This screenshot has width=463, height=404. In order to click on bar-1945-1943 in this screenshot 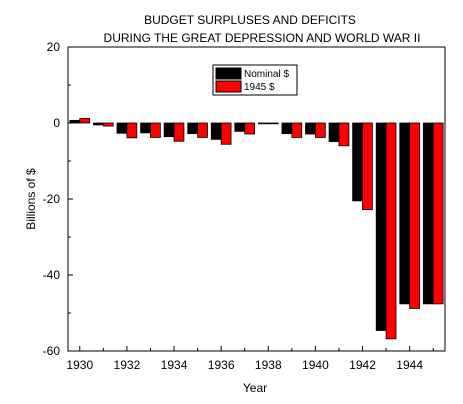, I will do `click(391, 231)`.